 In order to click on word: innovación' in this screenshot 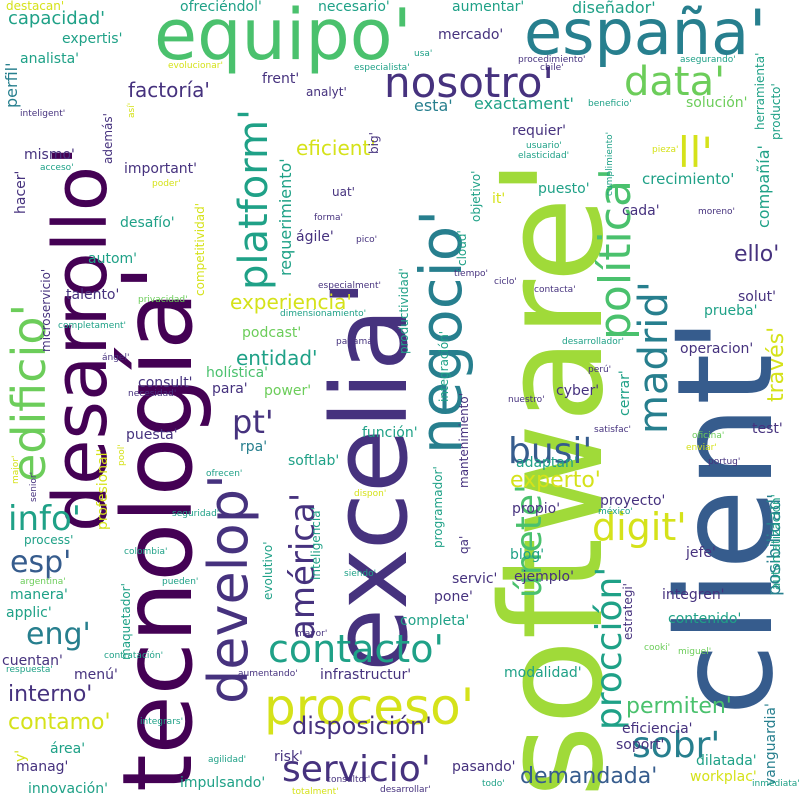, I will do `click(68, 789)`.